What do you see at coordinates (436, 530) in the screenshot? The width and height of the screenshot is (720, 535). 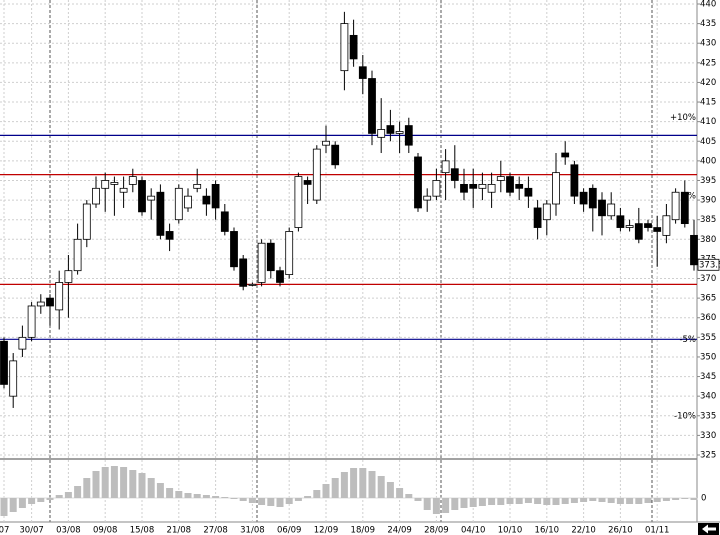 I see `x-tick-label: 28/09` at bounding box center [436, 530].